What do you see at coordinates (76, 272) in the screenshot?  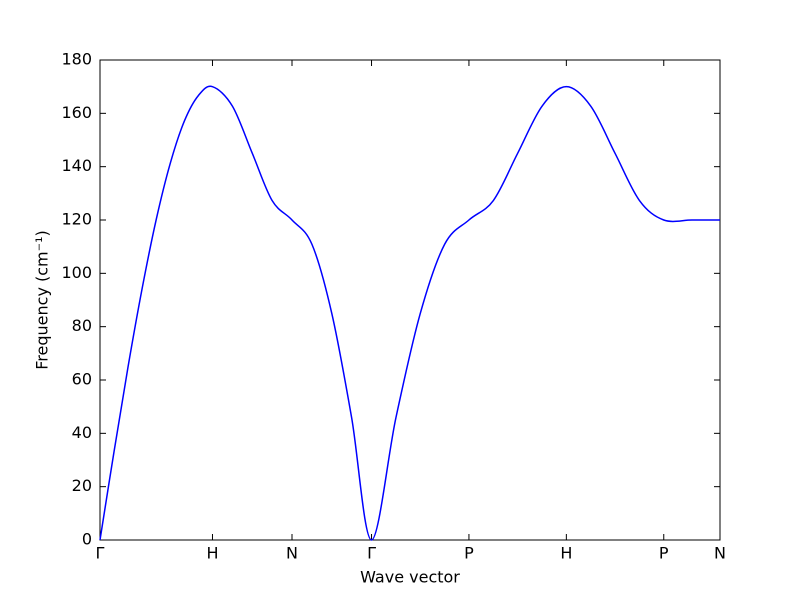 I see `y-tick-label: 100` at bounding box center [76, 272].